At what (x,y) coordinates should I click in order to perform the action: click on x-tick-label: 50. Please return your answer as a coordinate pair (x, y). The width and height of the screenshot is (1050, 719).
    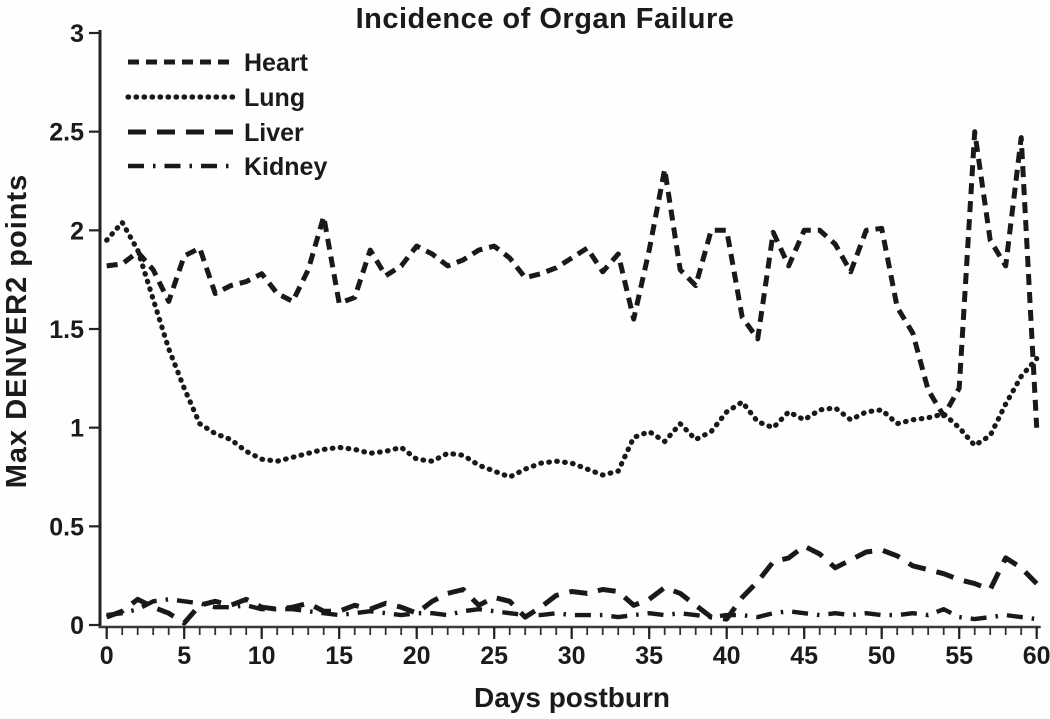
    Looking at the image, I should click on (882, 656).